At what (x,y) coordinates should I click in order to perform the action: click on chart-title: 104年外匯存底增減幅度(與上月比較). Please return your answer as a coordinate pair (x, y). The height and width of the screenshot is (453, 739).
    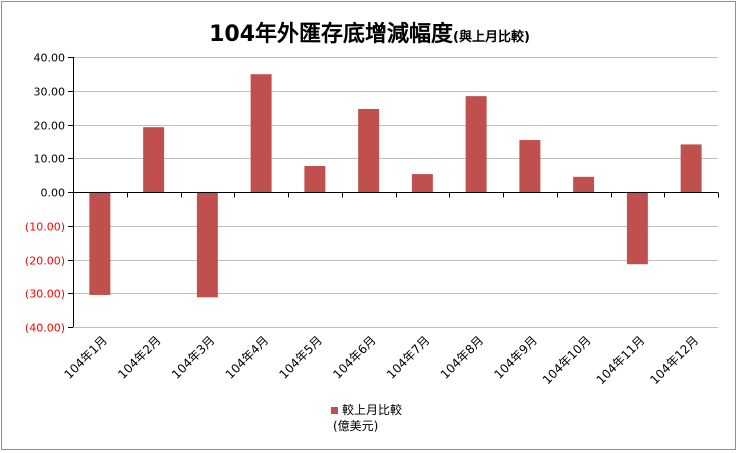
    Looking at the image, I should click on (369, 32).